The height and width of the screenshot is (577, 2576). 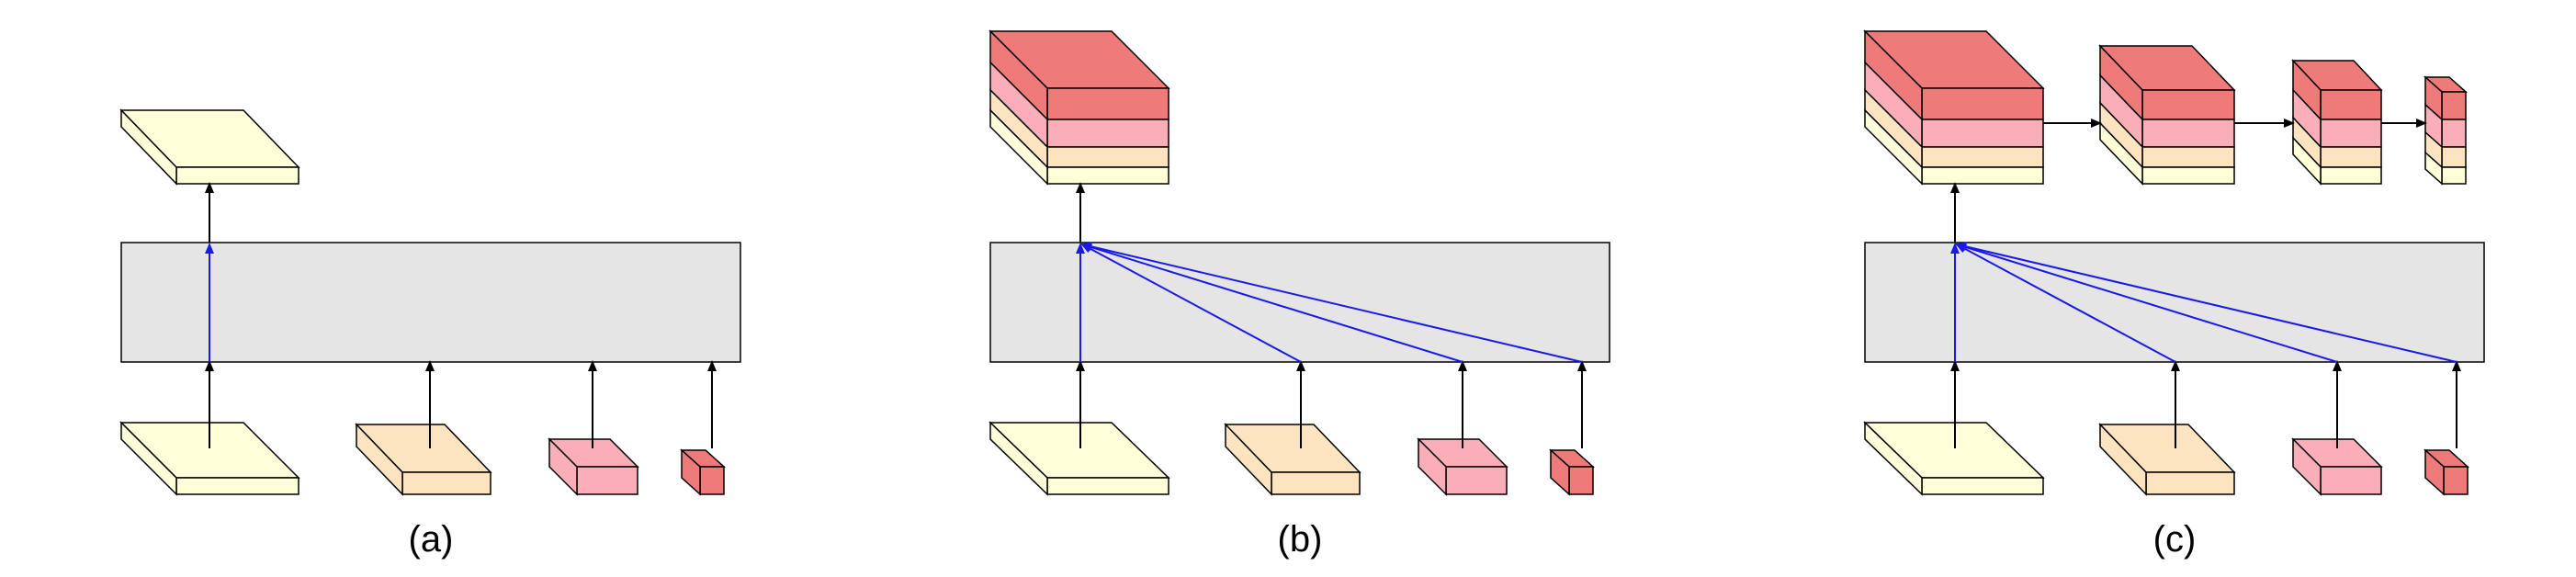 I want to click on panel-label-b: (b), so click(x=1300, y=539).